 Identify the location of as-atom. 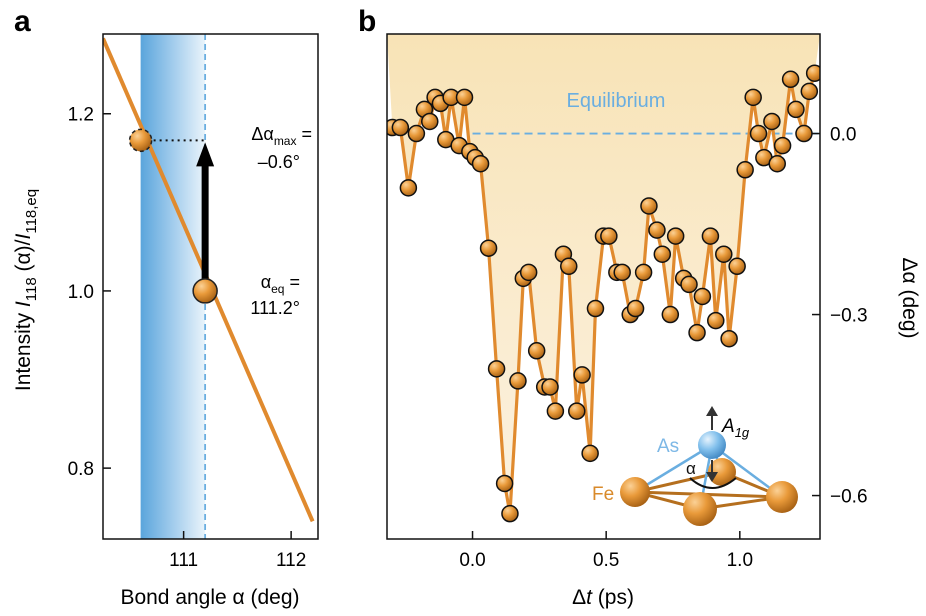
(712, 445).